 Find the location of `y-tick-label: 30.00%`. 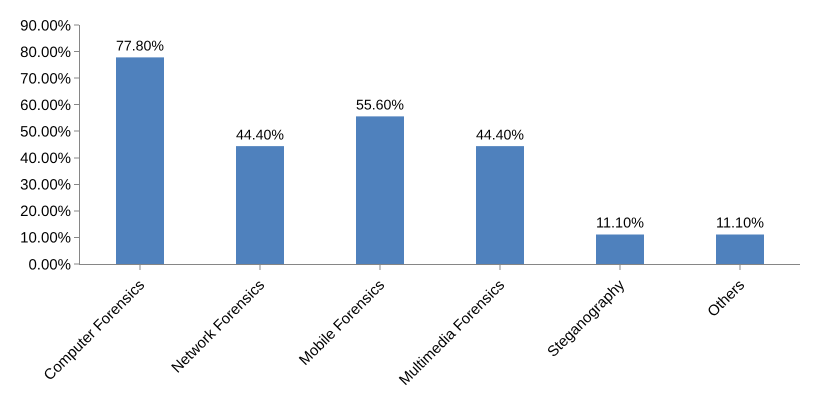

y-tick-label: 30.00% is located at coordinates (45, 185).